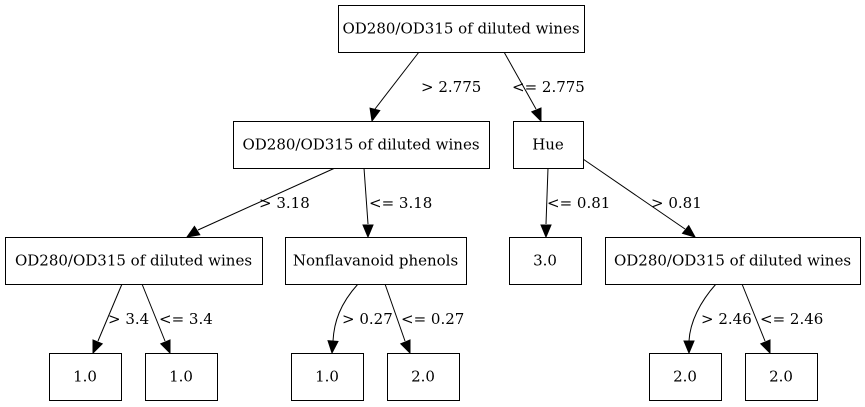 The height and width of the screenshot is (407, 865). I want to click on edge-label: <= 2.46, so click(791, 319).